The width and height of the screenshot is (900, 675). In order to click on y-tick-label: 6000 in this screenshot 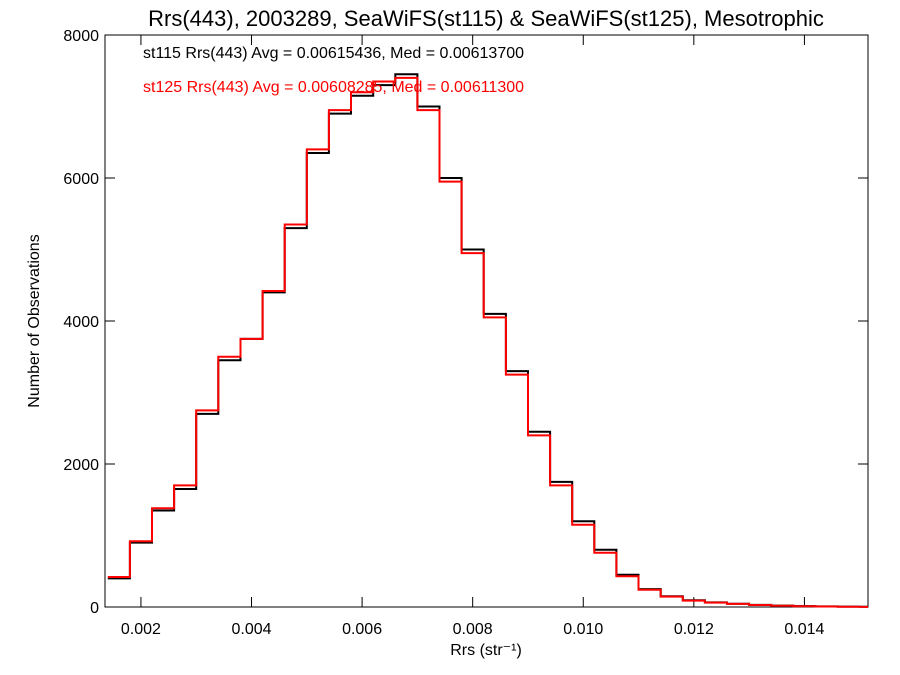, I will do `click(81, 179)`.